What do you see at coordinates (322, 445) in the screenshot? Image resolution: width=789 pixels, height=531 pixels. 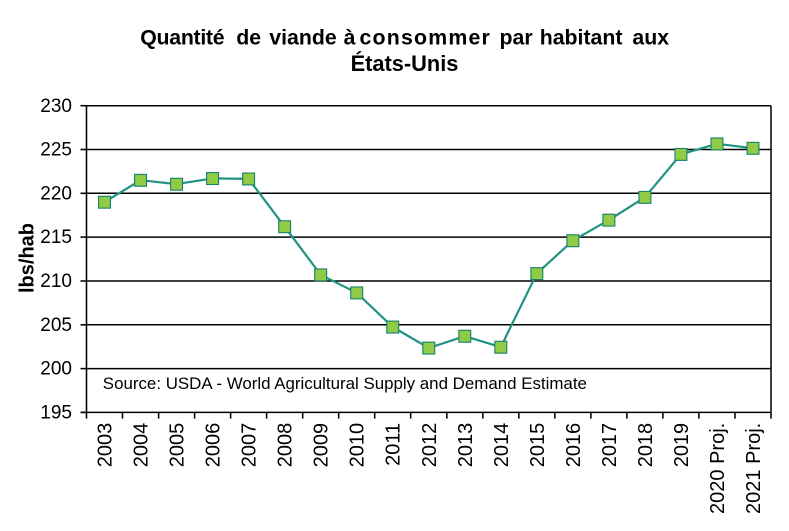 I see `svg-text: 2009` at bounding box center [322, 445].